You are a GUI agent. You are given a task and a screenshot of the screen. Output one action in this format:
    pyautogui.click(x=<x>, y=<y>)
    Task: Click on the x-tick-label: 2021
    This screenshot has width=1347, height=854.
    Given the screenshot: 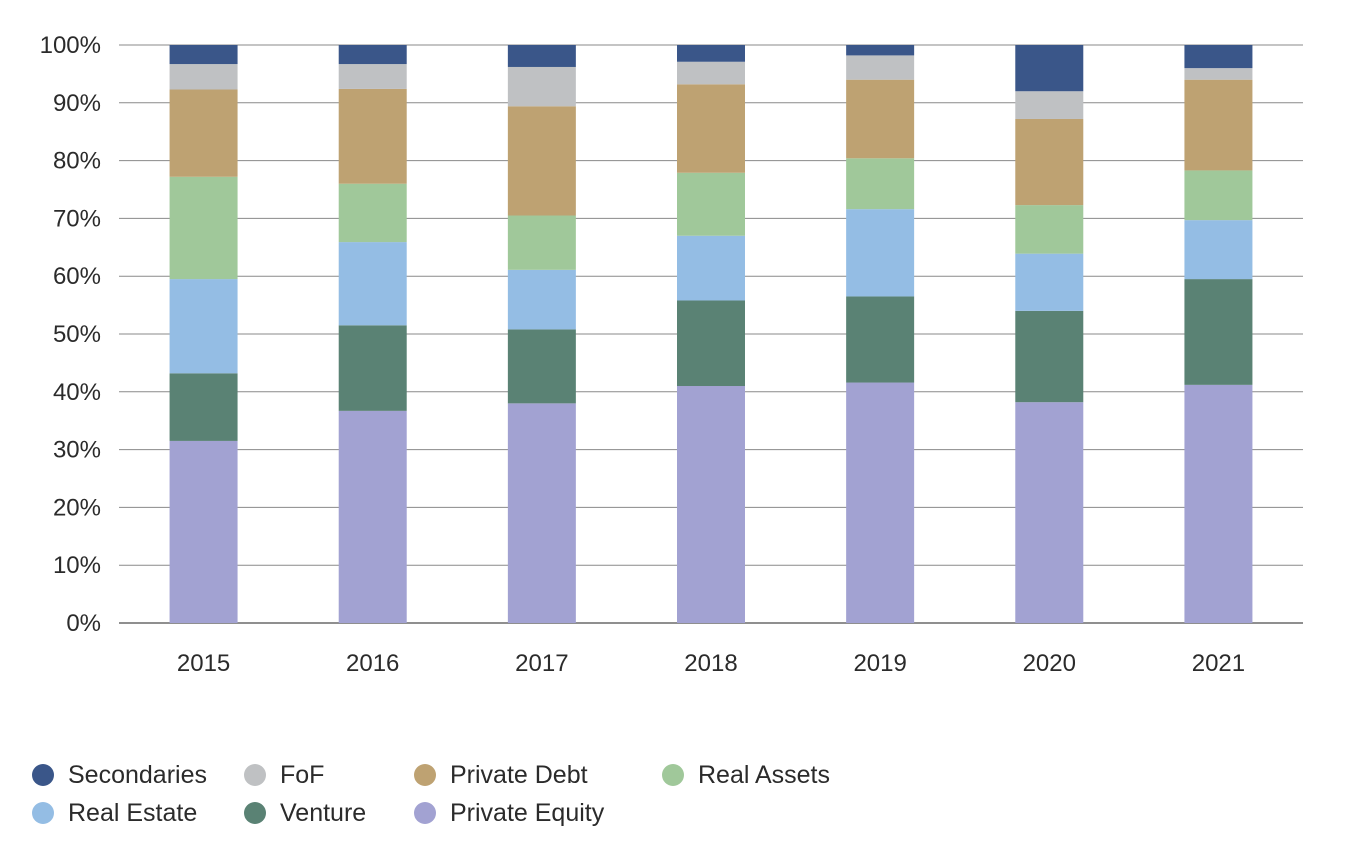 What is the action you would take?
    pyautogui.click(x=1218, y=663)
    